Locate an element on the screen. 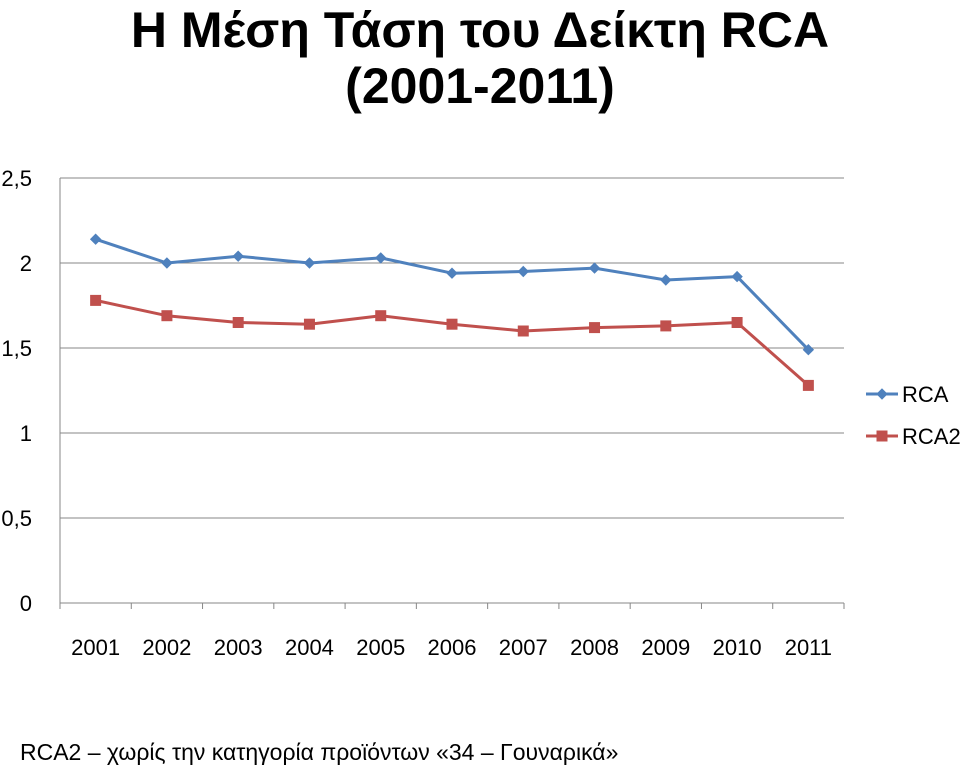 The image size is (960, 769). x-tick-label: 2006 is located at coordinates (452, 647).